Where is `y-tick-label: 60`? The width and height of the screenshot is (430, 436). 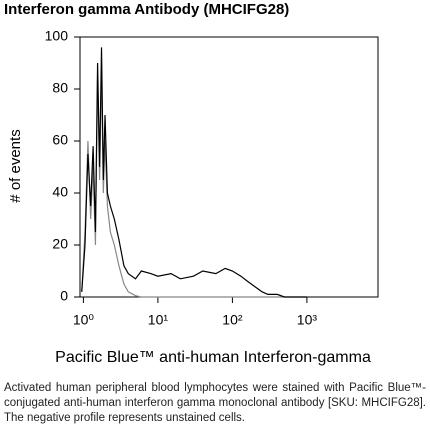 y-tick-label: 60 is located at coordinates (60, 140).